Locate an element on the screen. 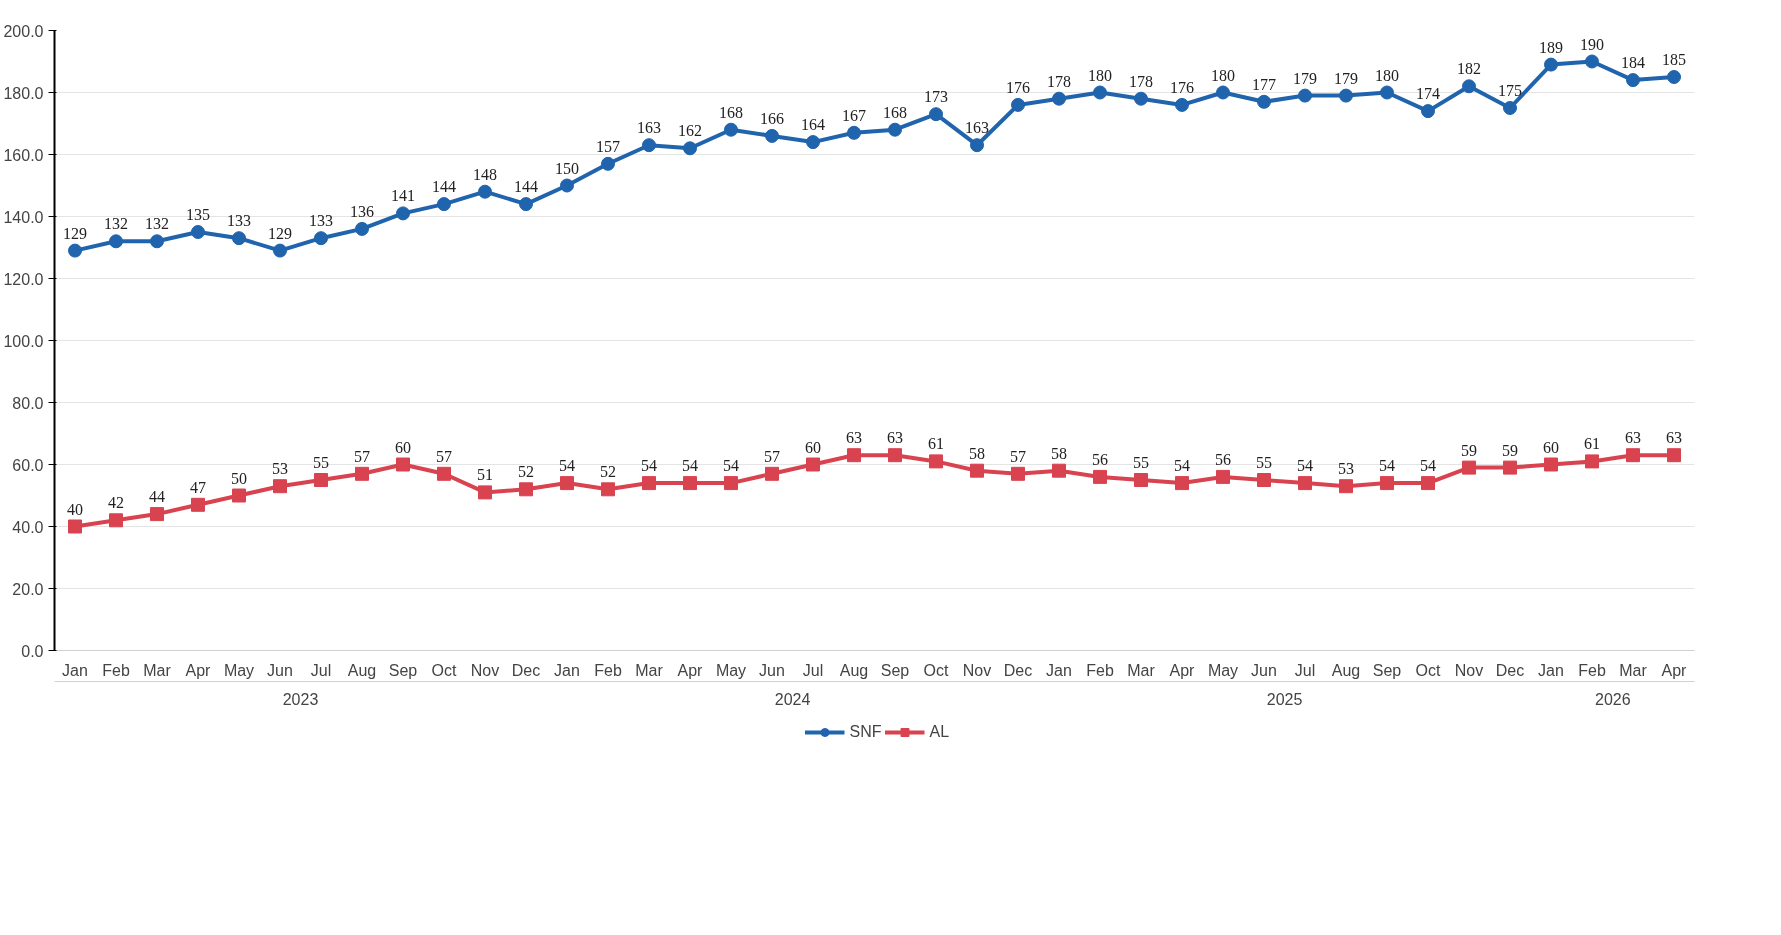  data-label: 168 is located at coordinates (731, 112).